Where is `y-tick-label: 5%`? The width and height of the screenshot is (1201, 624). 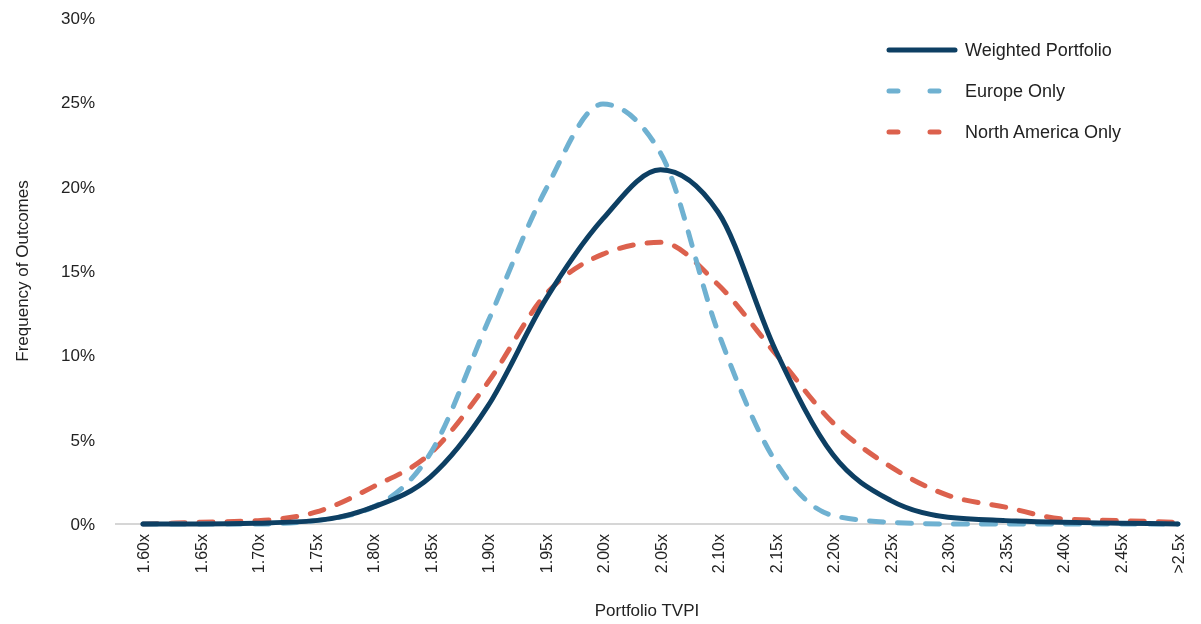 y-tick-label: 5% is located at coordinates (82, 440).